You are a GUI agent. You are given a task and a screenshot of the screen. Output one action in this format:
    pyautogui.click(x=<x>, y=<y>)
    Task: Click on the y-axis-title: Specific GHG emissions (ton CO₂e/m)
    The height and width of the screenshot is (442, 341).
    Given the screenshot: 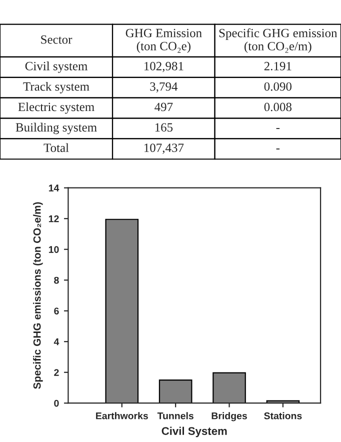 What is the action you would take?
    pyautogui.click(x=38, y=295)
    